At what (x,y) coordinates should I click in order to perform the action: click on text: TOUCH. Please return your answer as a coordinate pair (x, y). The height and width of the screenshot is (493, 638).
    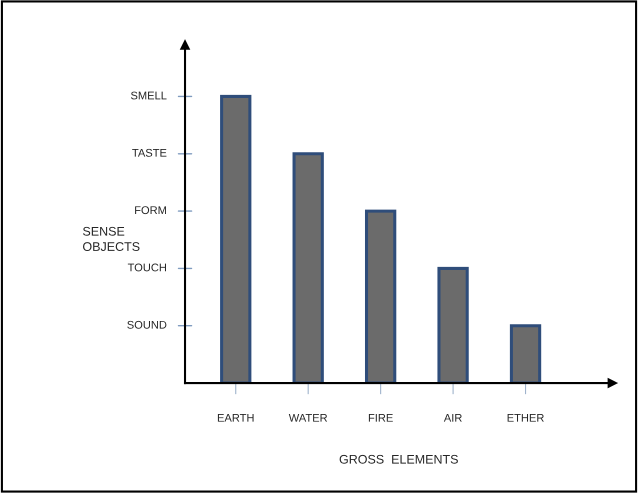
    Looking at the image, I should click on (147, 268).